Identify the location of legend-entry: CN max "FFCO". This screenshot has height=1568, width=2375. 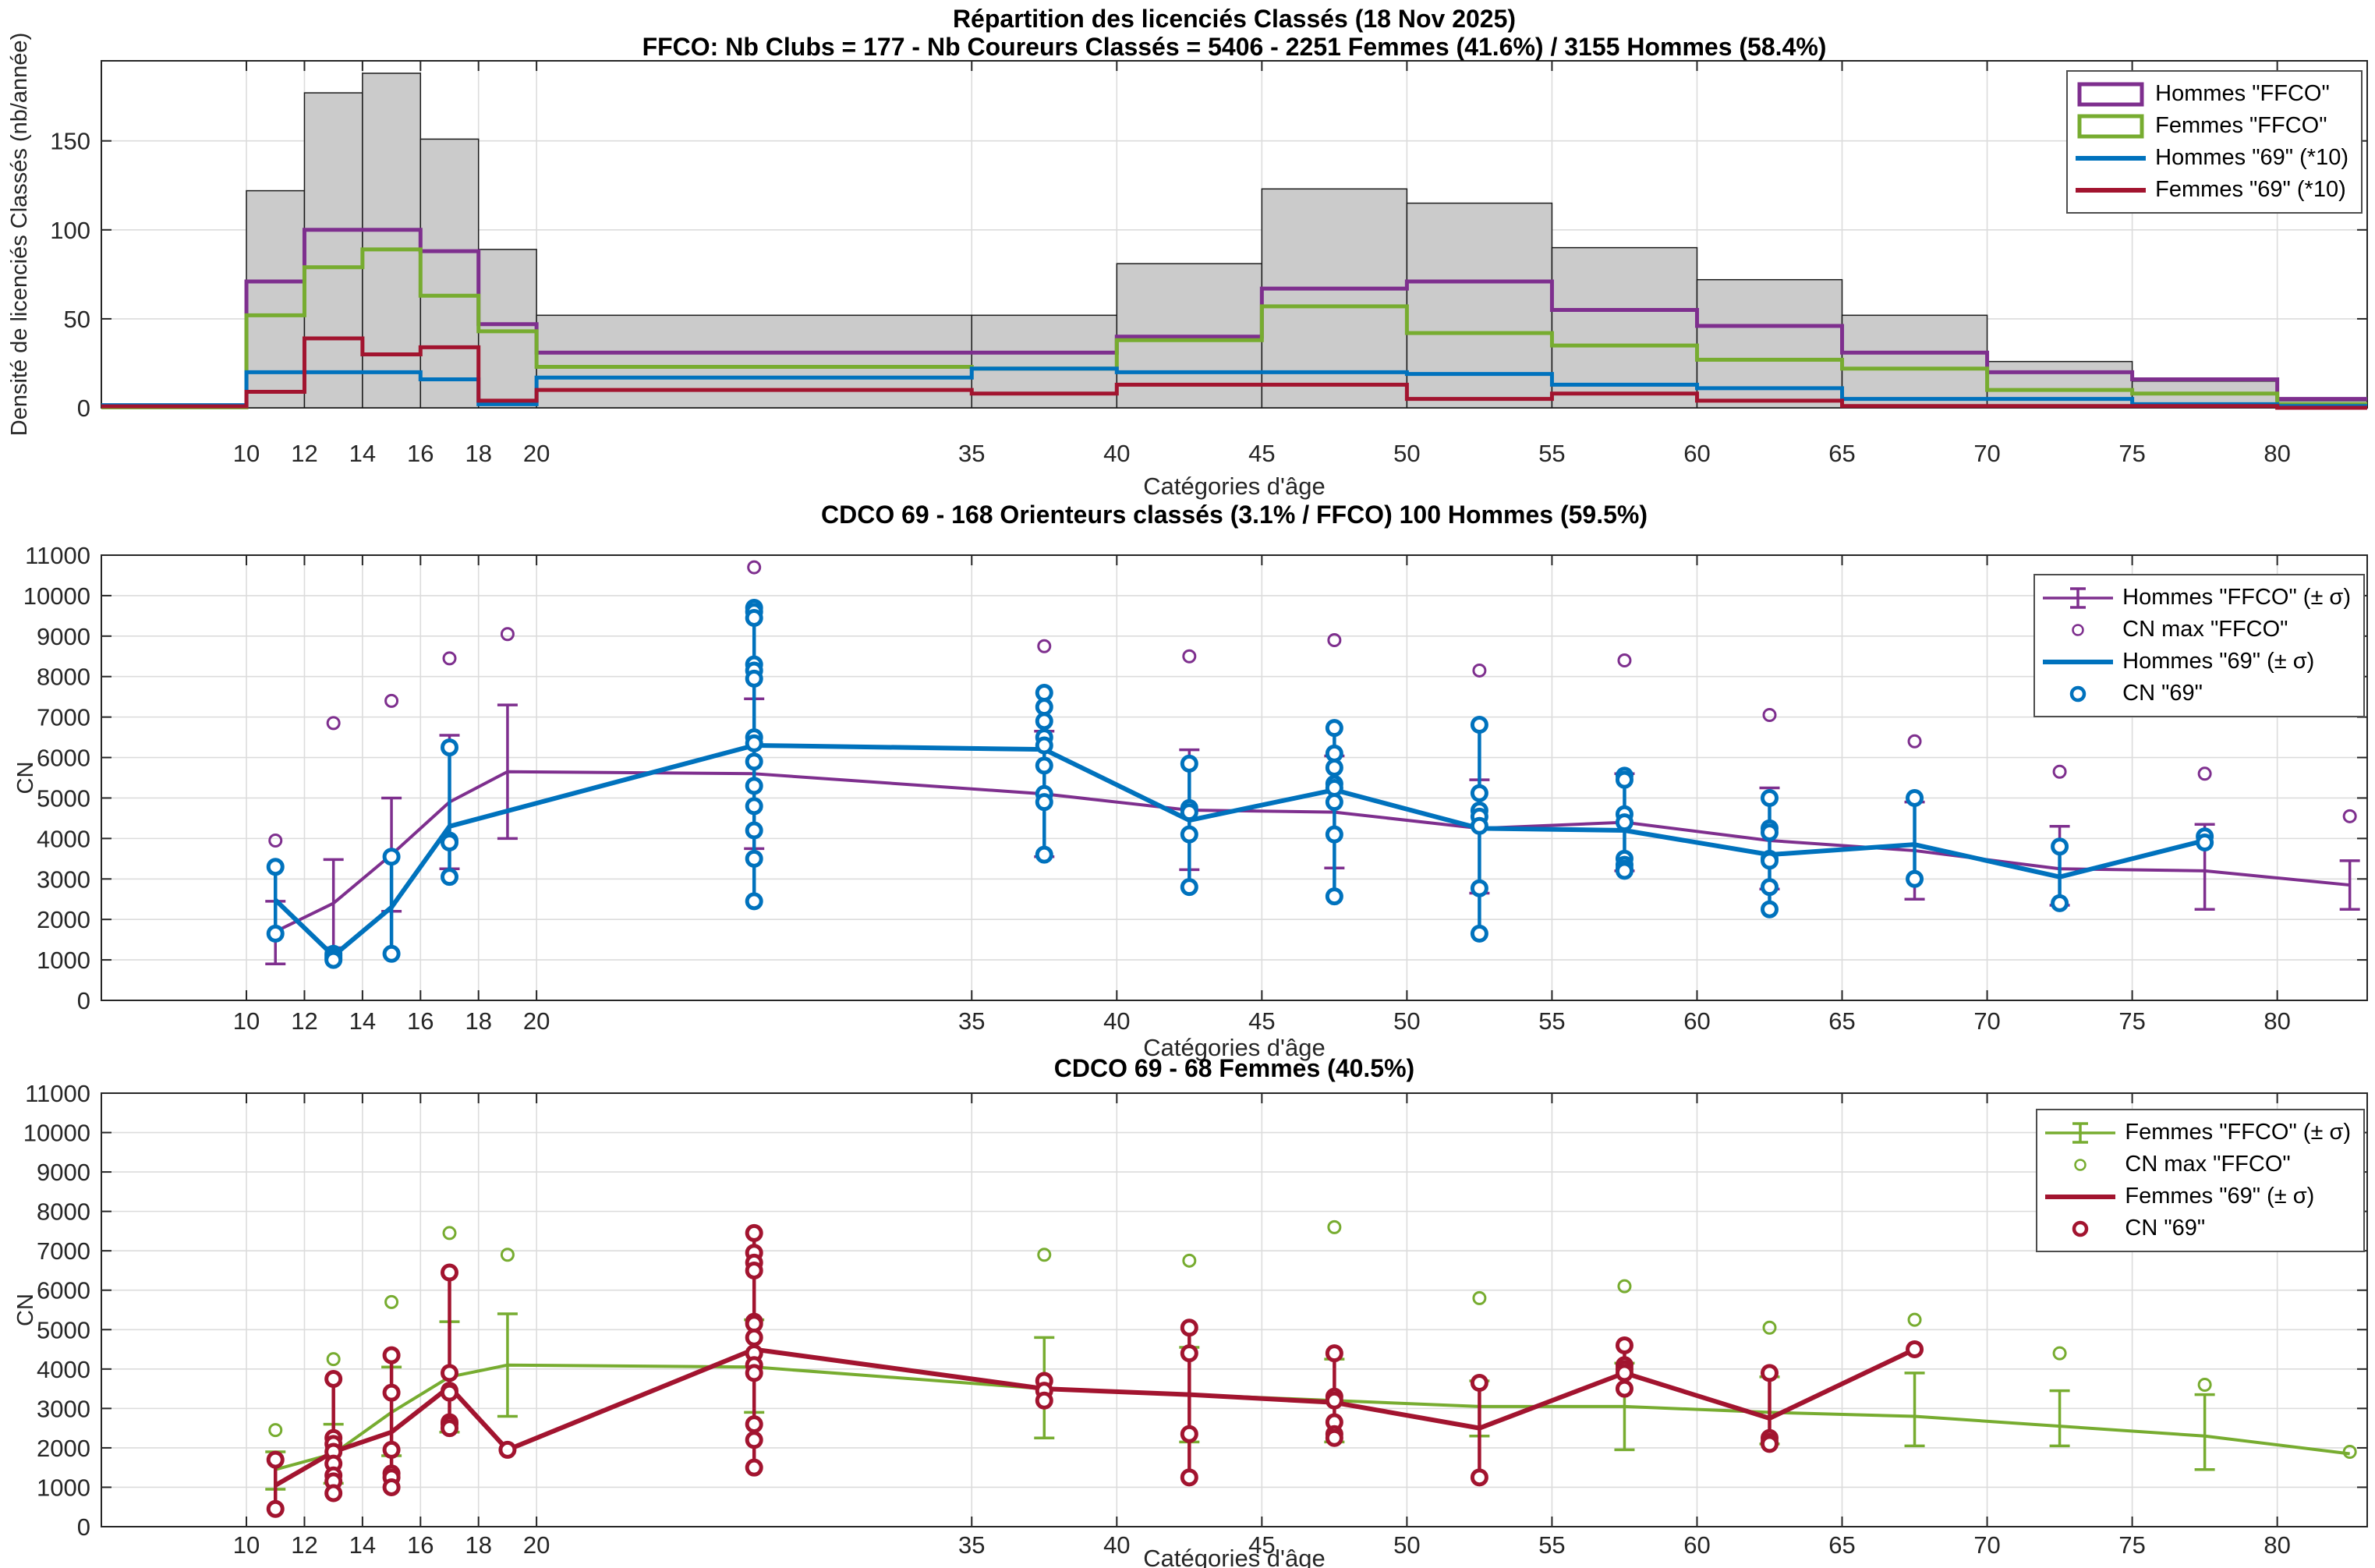
(2197, 630).